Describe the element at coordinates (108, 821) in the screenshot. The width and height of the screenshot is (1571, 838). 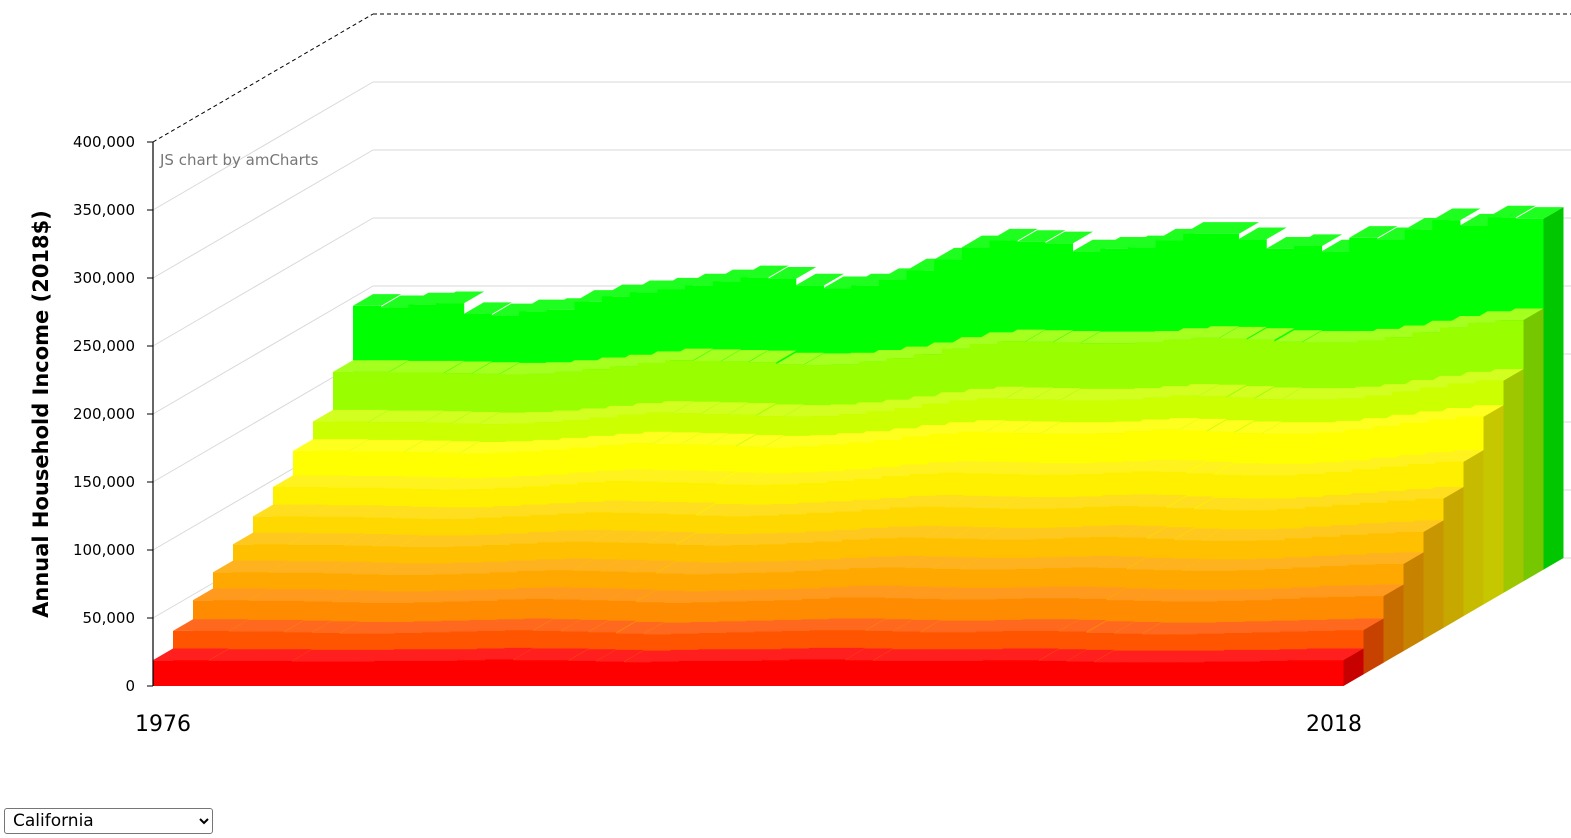
I see `region-select: California` at that location.